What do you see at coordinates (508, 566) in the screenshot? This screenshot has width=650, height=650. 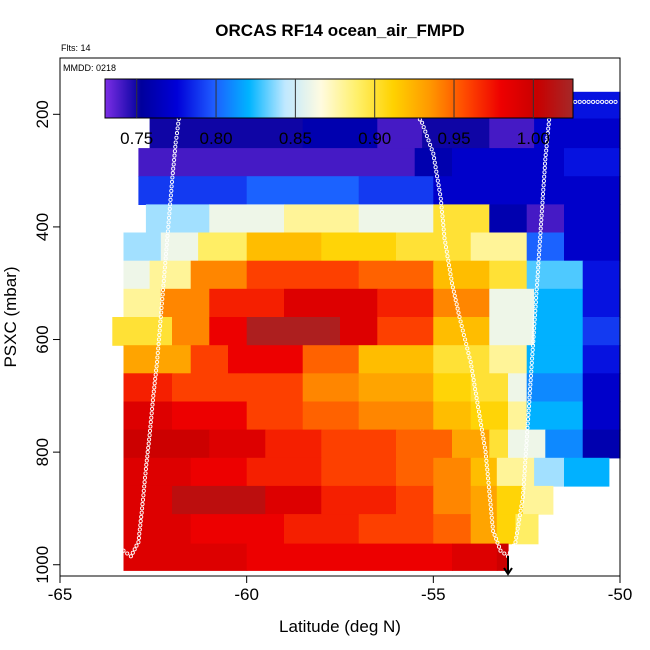 I see `position-marker` at bounding box center [508, 566].